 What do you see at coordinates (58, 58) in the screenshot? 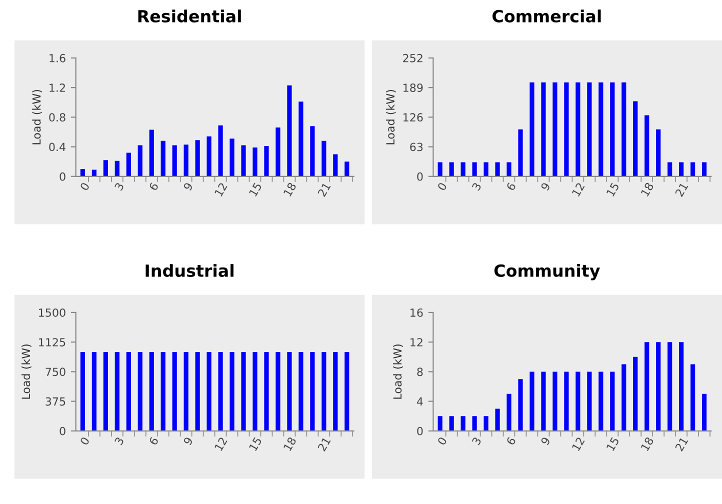
I see `y-tick-label: 1.6` at bounding box center [58, 58].